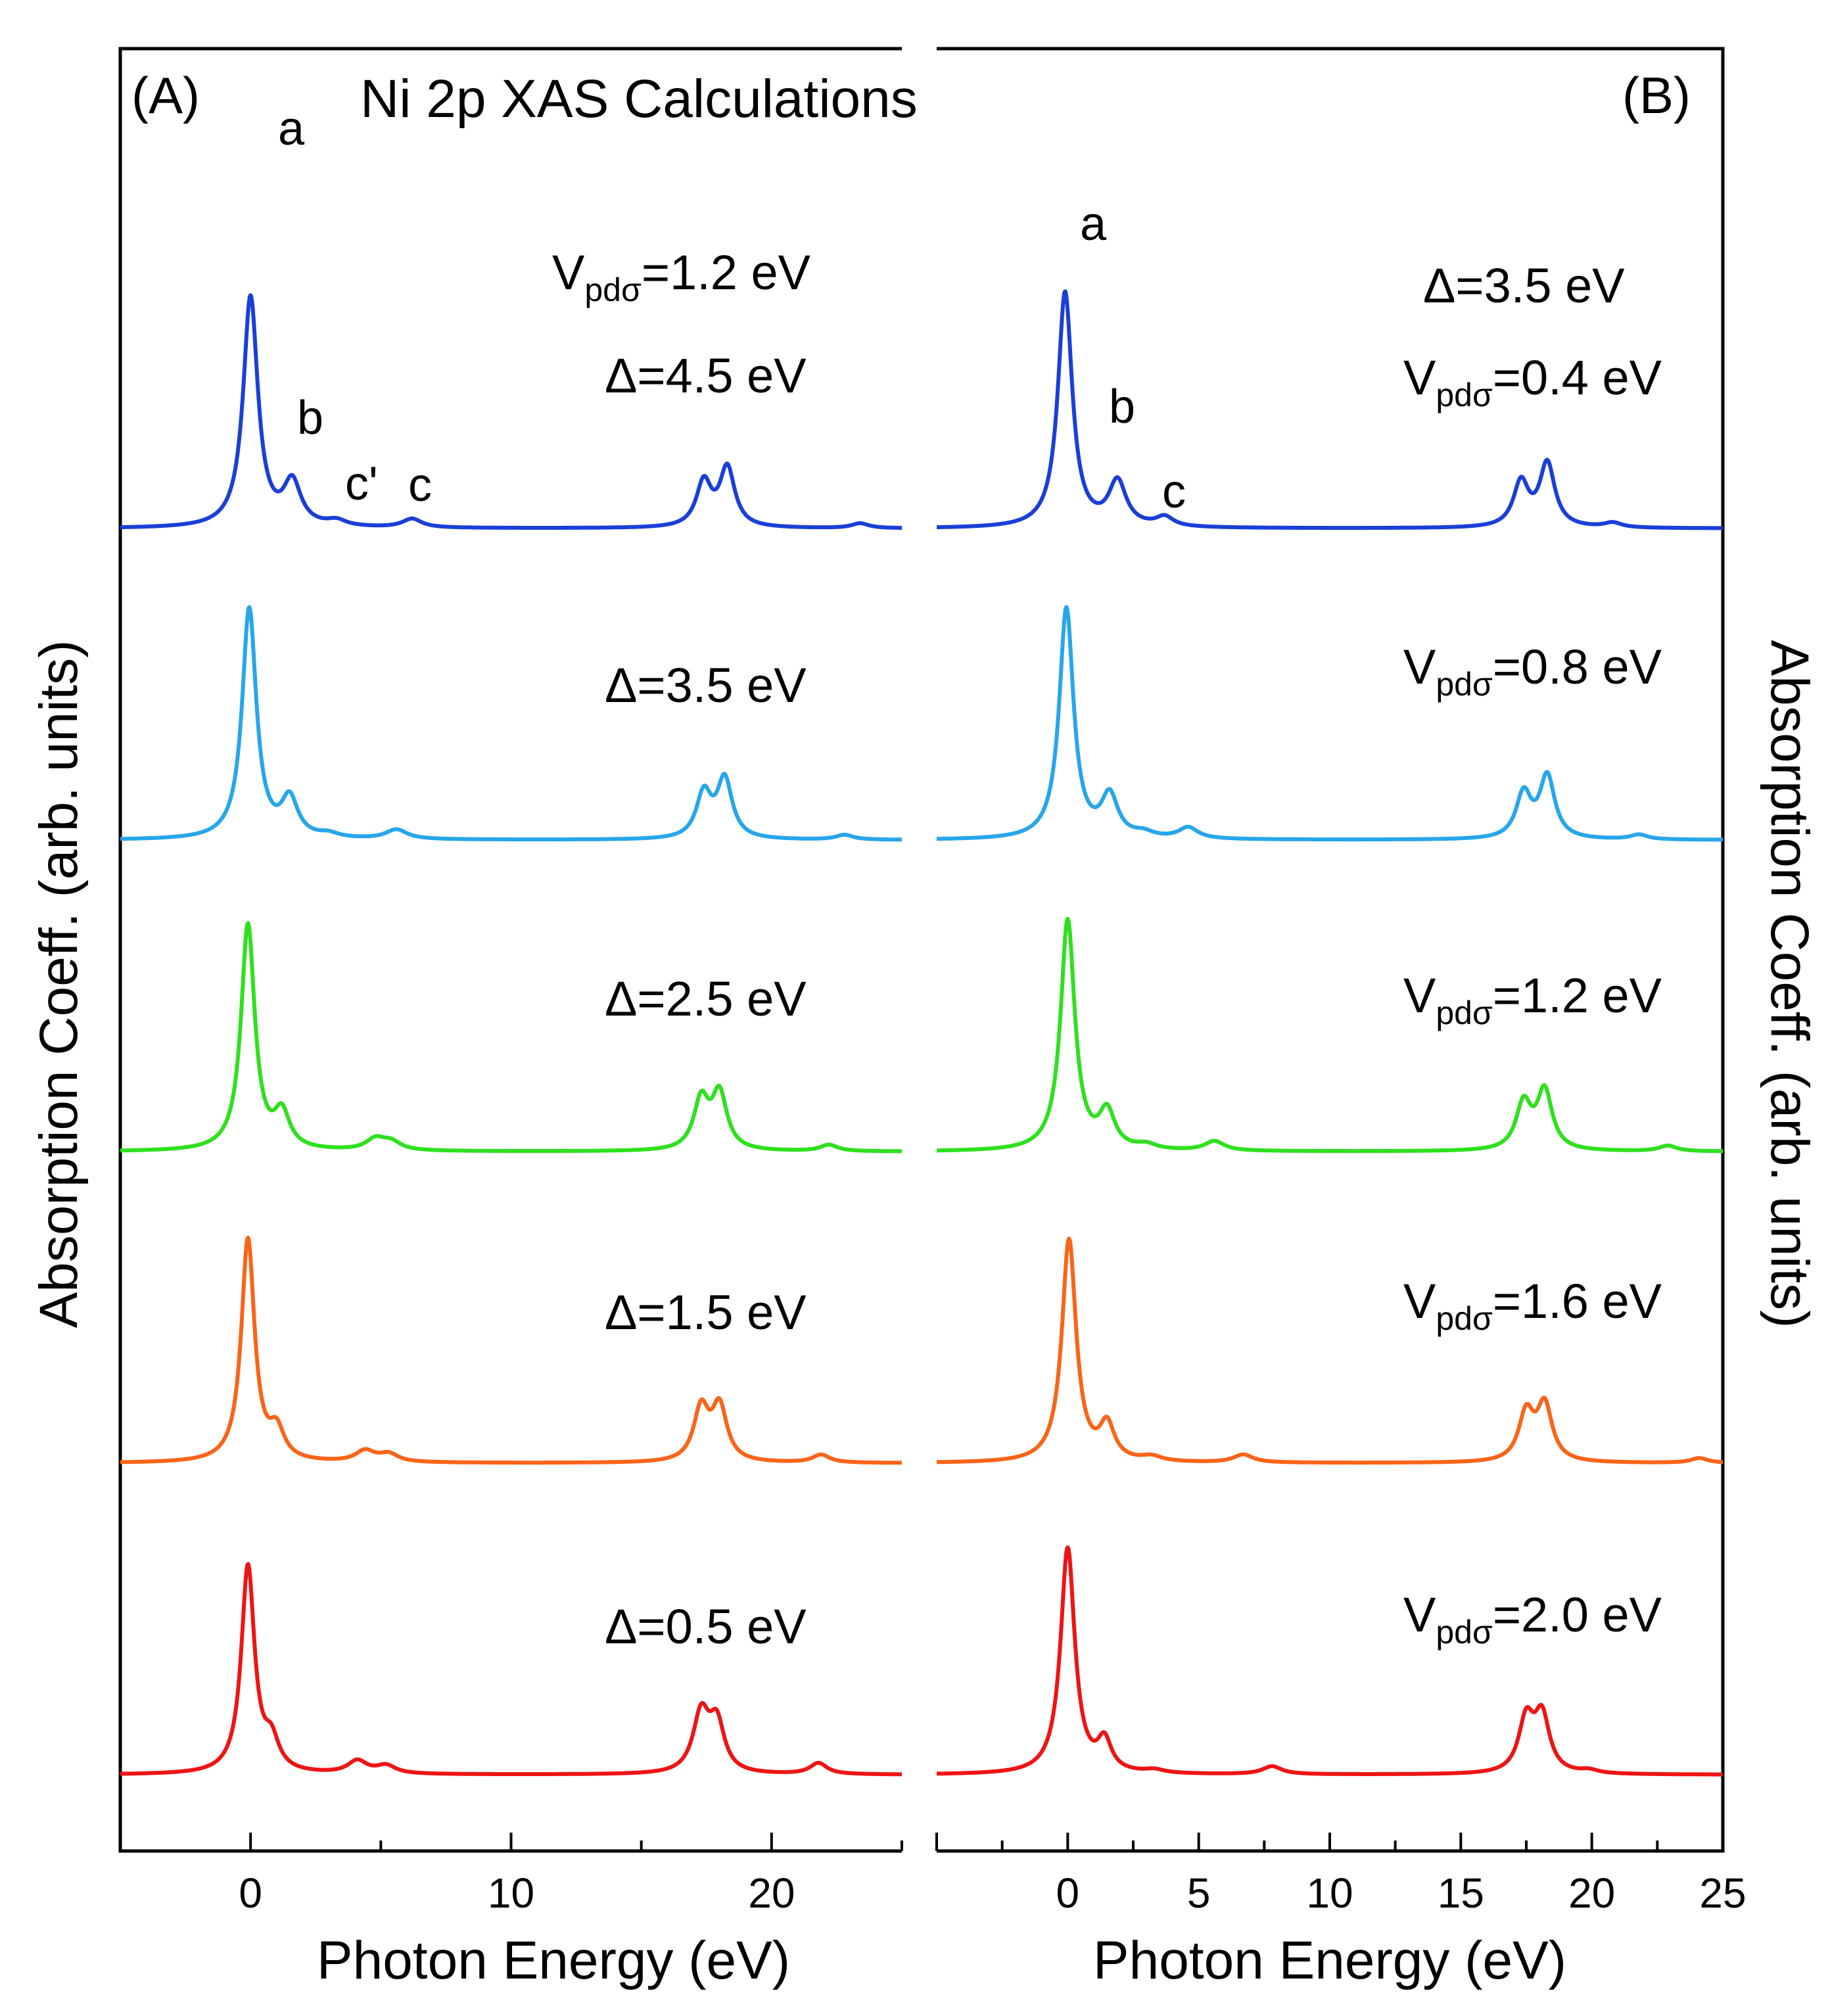 This screenshot has height=2016, width=1828. What do you see at coordinates (706, 1313) in the screenshot?
I see `series-label-a-3: Δ=1.5 eV` at bounding box center [706, 1313].